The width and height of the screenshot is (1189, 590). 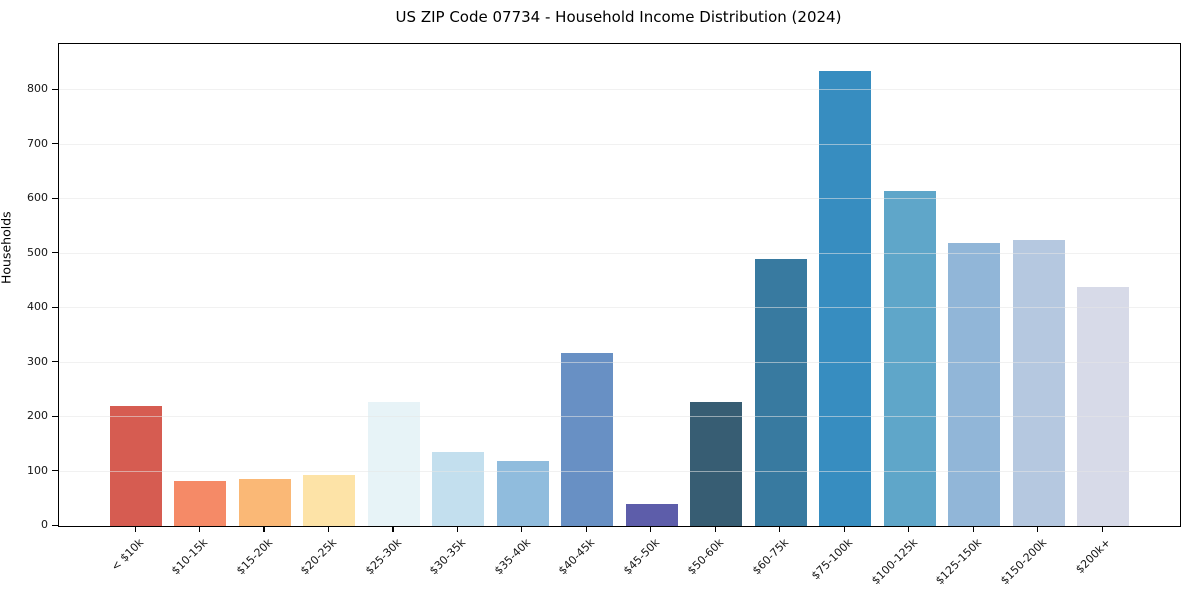 What do you see at coordinates (329, 500) in the screenshot?
I see `bar-$20-25k` at bounding box center [329, 500].